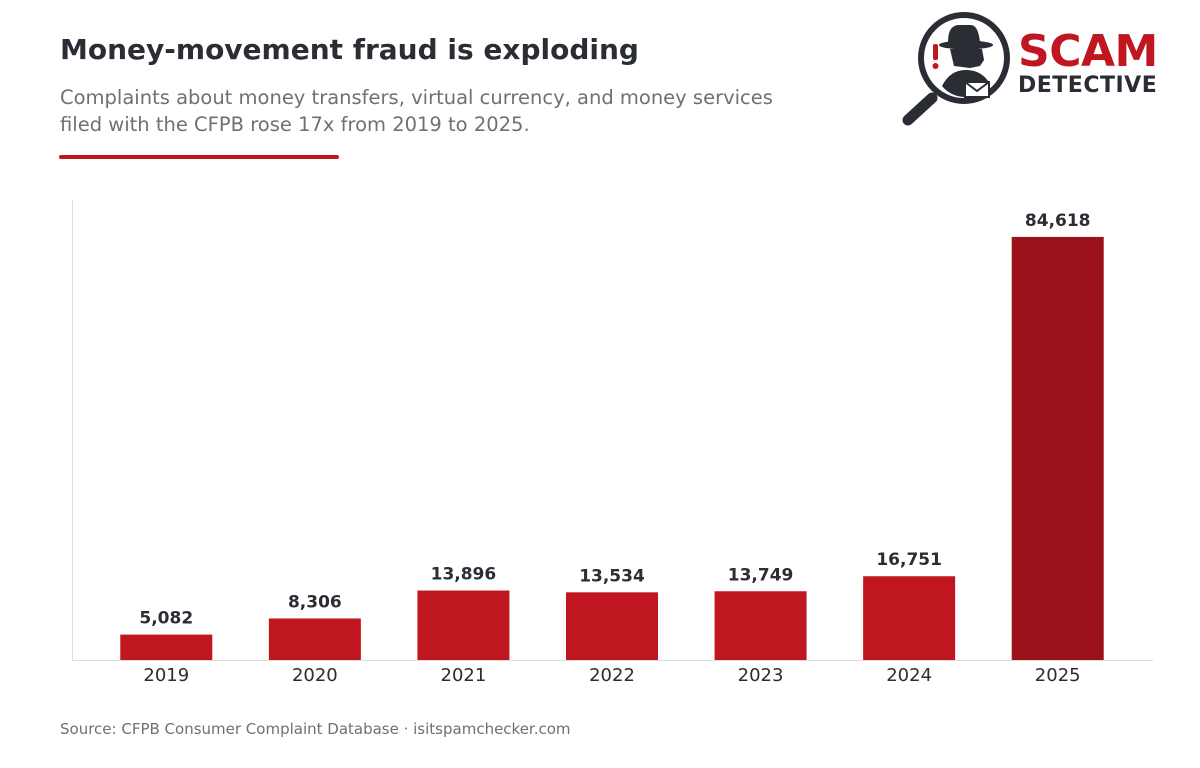  What do you see at coordinates (909, 618) in the screenshot?
I see `bar-2024` at bounding box center [909, 618].